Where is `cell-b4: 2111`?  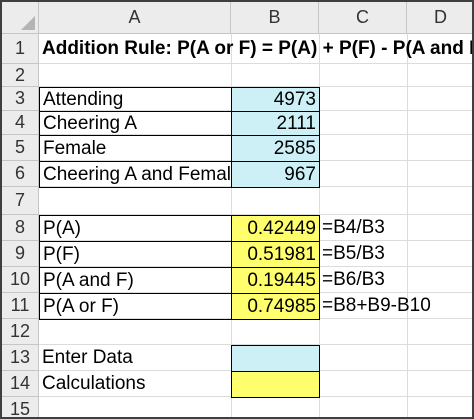 cell-b4: 2111 is located at coordinates (275, 123).